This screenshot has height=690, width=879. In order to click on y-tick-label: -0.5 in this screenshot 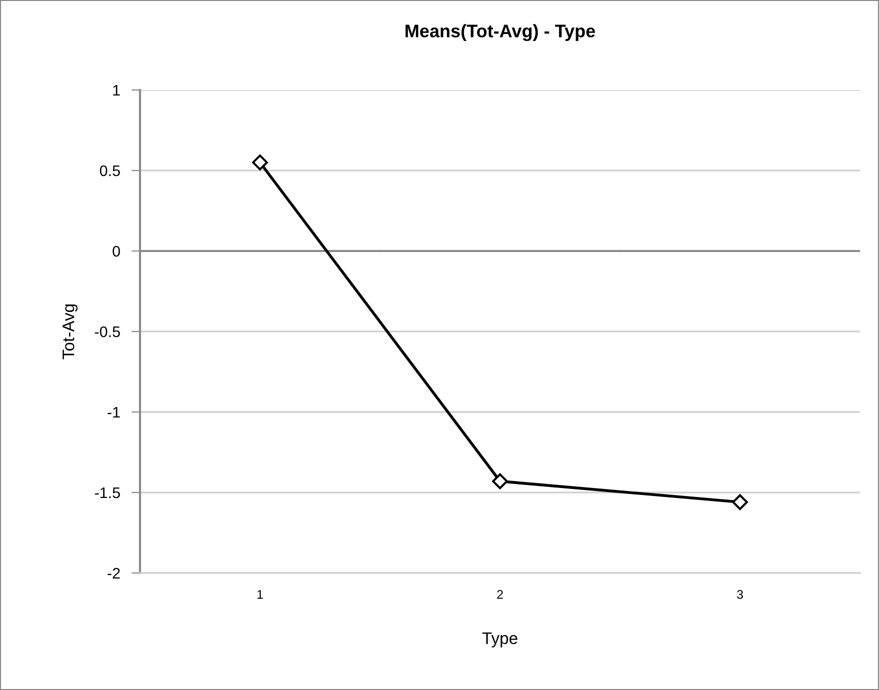, I will do `click(107, 332)`.